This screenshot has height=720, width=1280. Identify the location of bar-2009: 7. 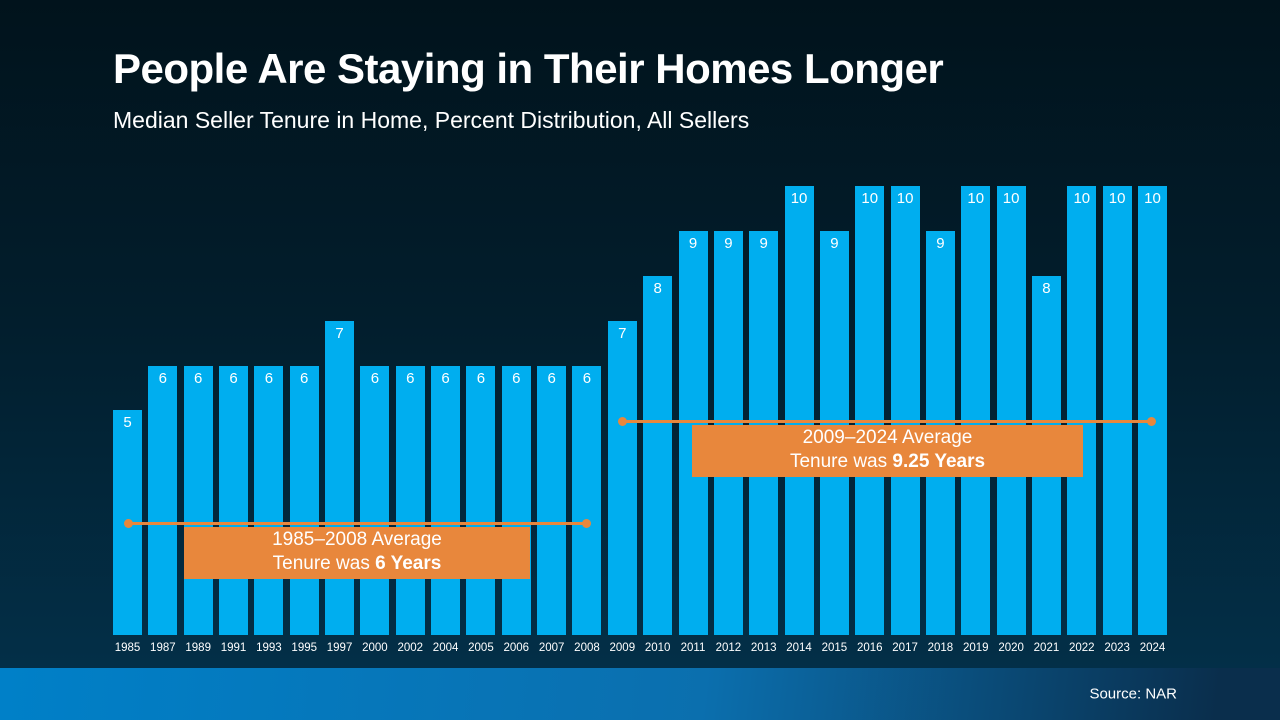
(622, 478).